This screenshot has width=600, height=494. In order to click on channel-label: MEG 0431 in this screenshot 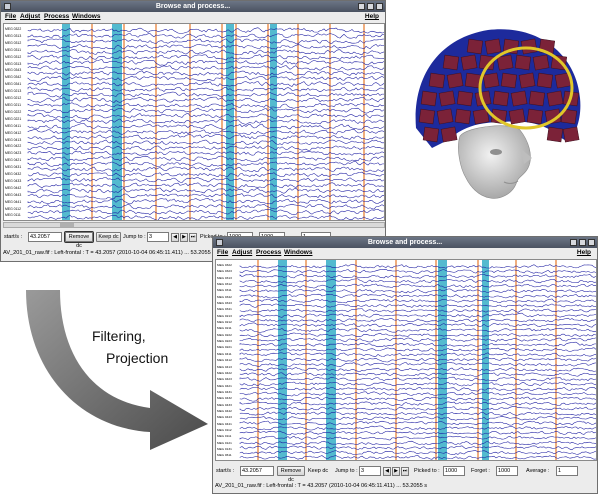, I will do `click(224, 391)`.